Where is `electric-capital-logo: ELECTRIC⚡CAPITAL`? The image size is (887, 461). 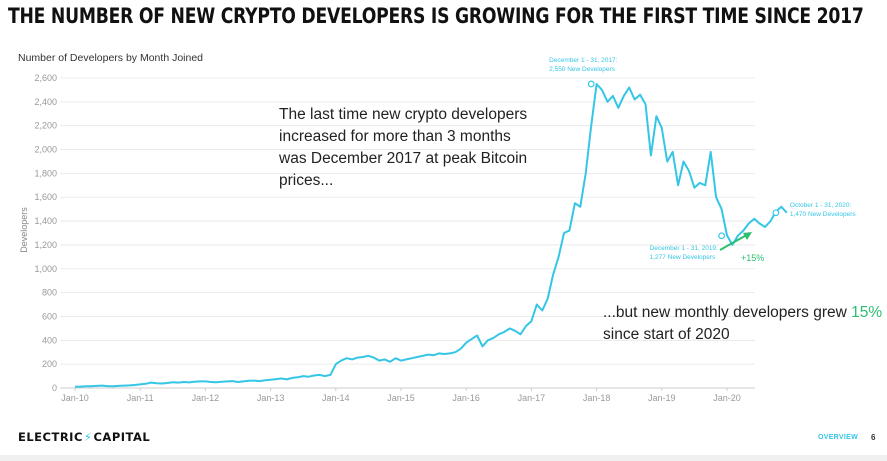
electric-capital-logo: ELECTRIC⚡CAPITAL is located at coordinates (84, 437).